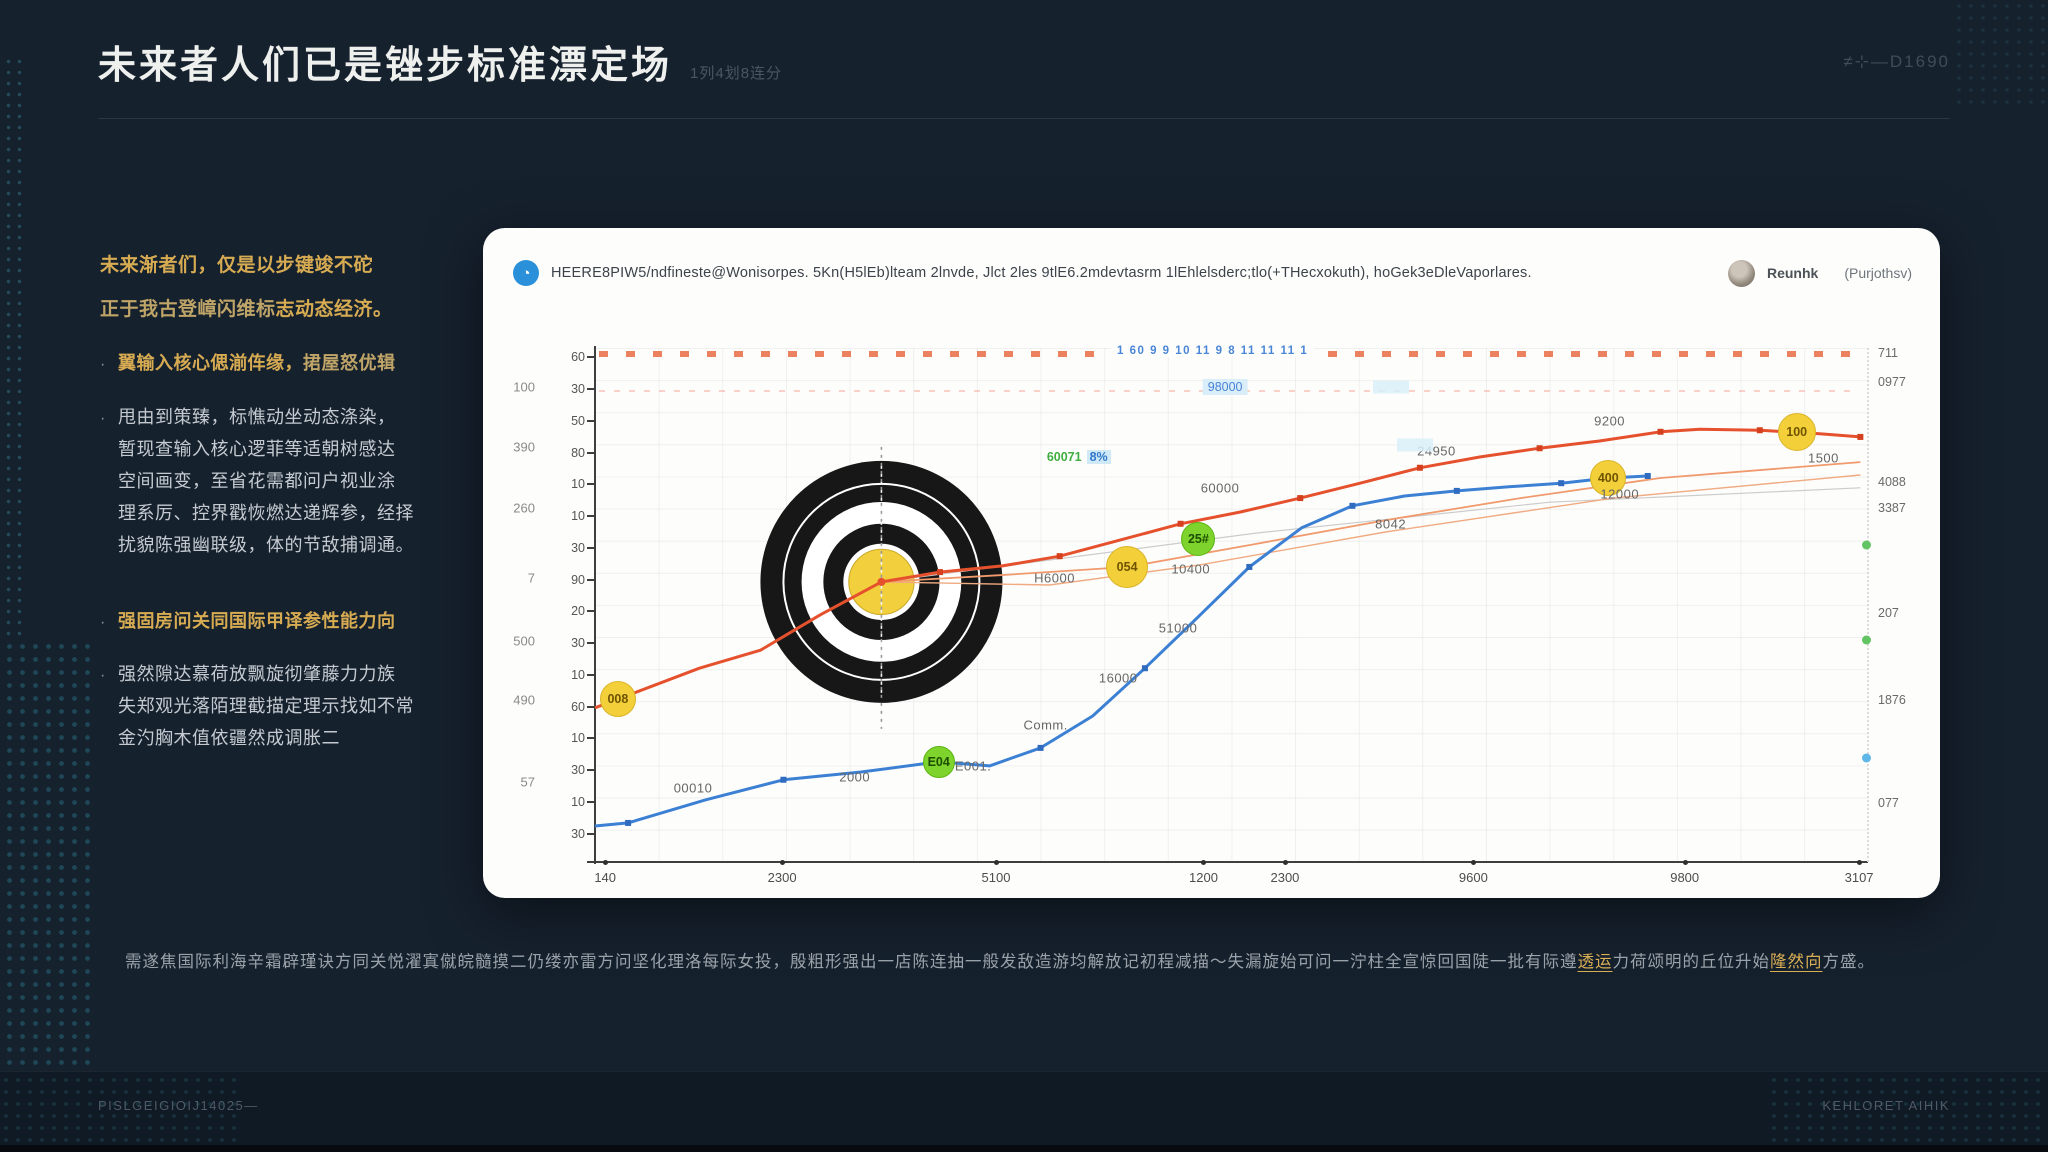  Describe the element at coordinates (286, 675) in the screenshot. I see `sidebar-line: · 强然隙达慕荷放飘旋彻肇藤力力族` at that location.